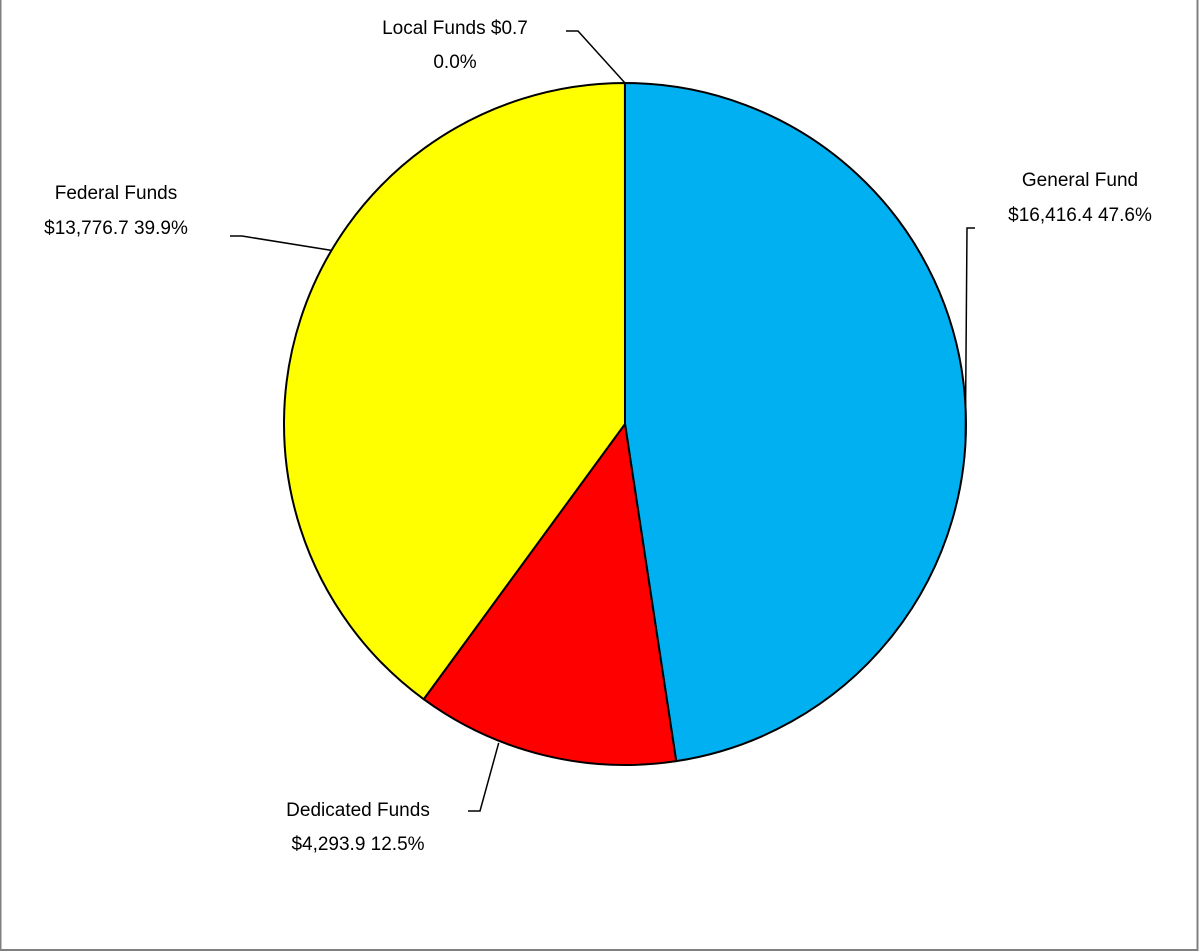 This screenshot has height=951, width=1201. I want to click on leader-line-local-funds, so click(596, 57).